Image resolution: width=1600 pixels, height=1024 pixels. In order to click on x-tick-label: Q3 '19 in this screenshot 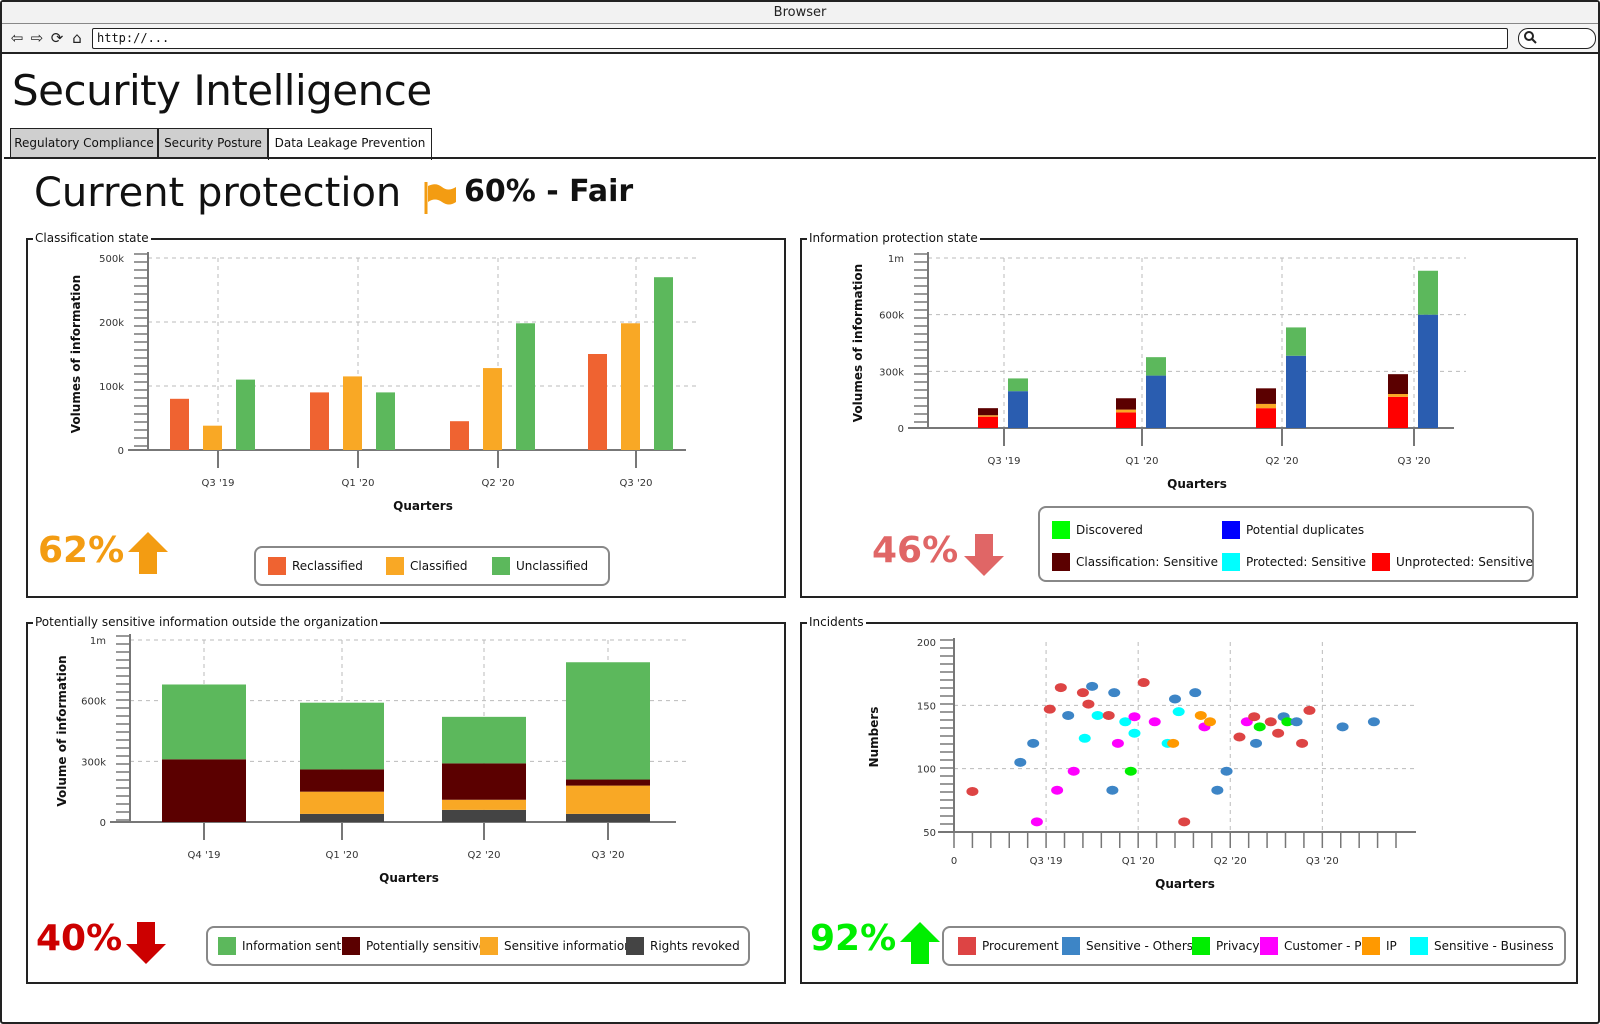, I will do `click(1004, 461)`.